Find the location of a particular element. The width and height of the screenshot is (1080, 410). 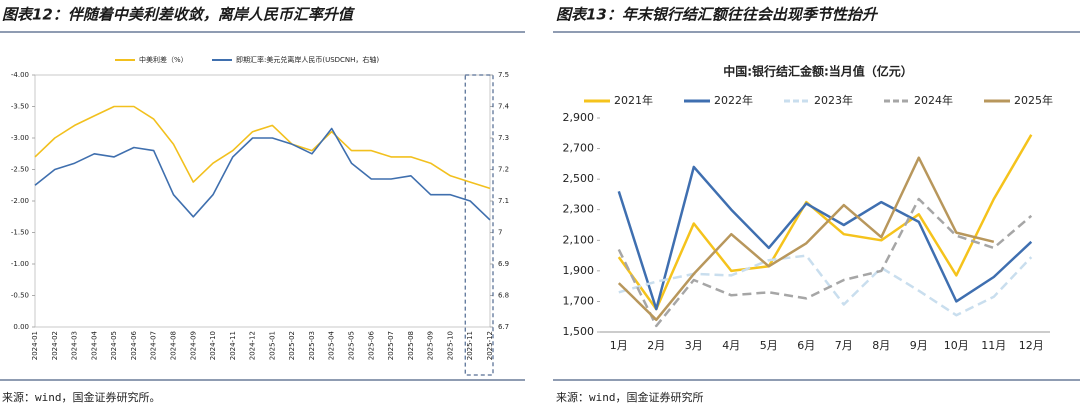

legend-label: 2024年 is located at coordinates (933, 100).